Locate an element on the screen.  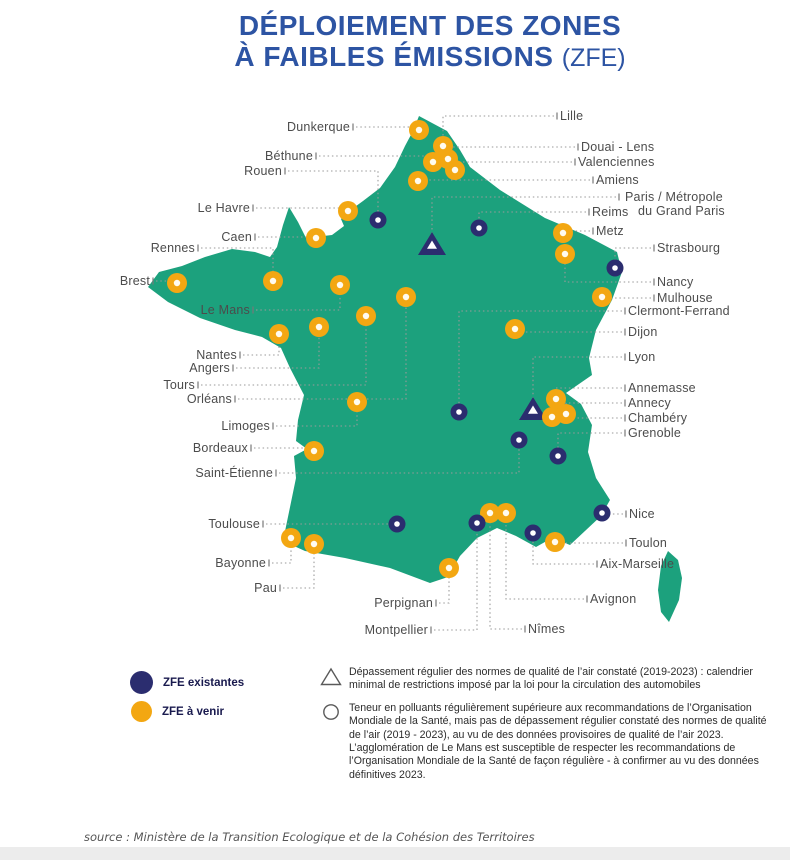
title-zfe-abbrev: (ZFE) is located at coordinates (593, 58).